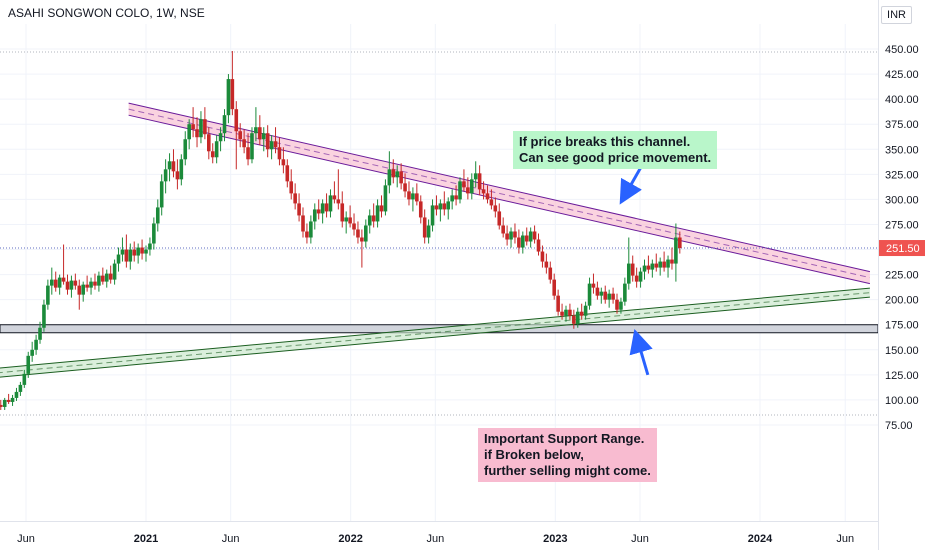 This screenshot has height=550, width=932. I want to click on price-tick-label: 300.00, so click(902, 200).